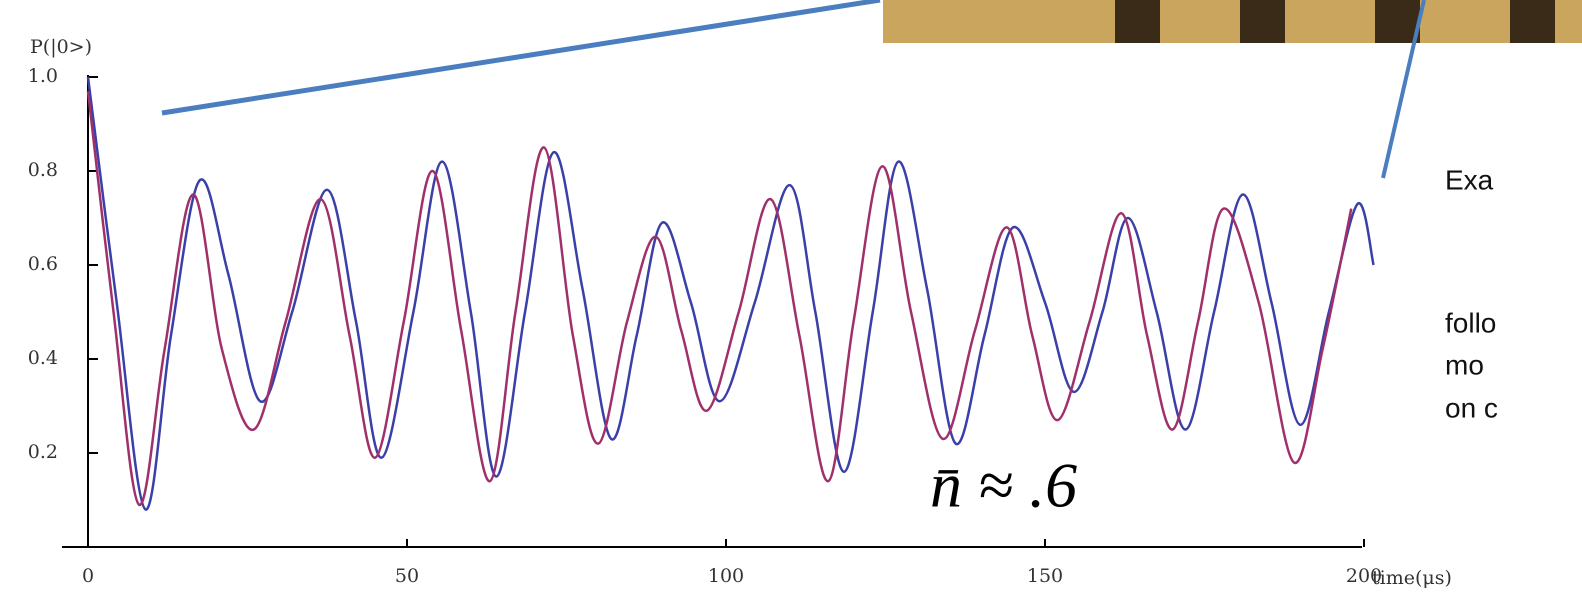  What do you see at coordinates (61, 47) in the screenshot?
I see `y-axis-label: P(|0>)` at bounding box center [61, 47].